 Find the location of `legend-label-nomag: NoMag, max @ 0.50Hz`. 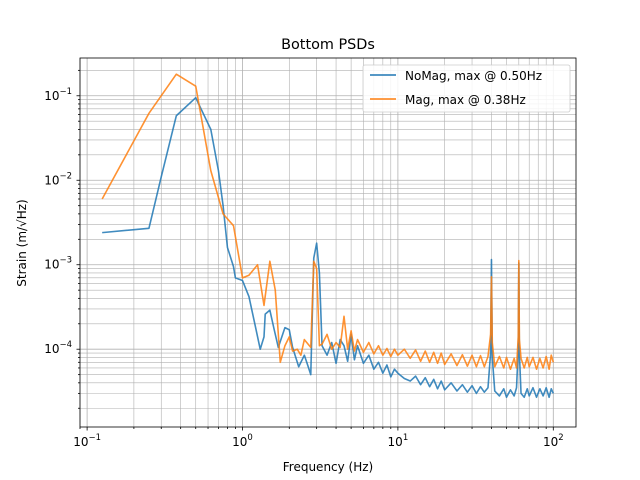

legend-label-nomag: NoMag, max @ 0.50Hz is located at coordinates (473, 76).